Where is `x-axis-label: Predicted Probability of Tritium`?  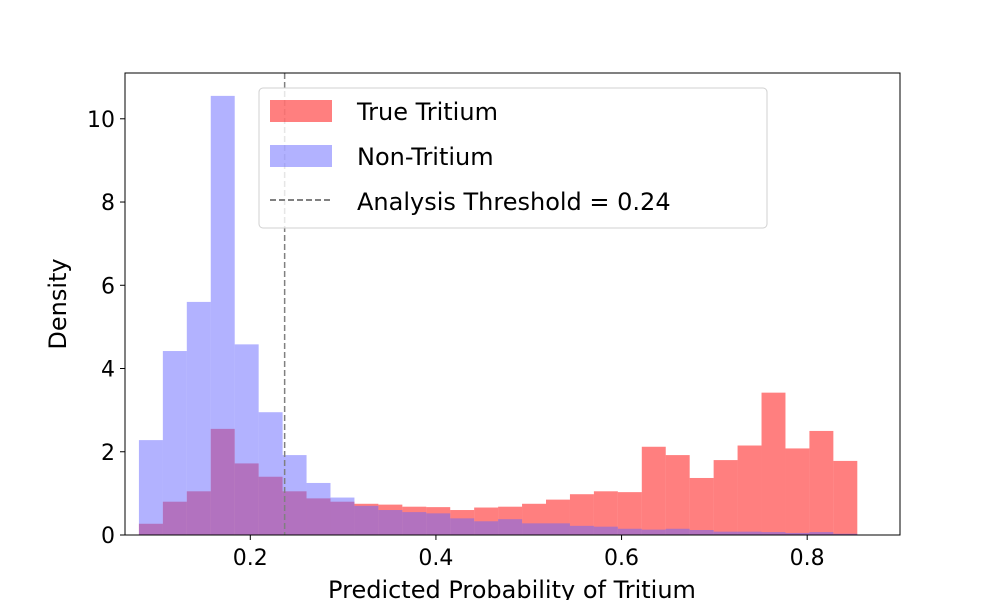 x-axis-label: Predicted Probability of Tritium is located at coordinates (512, 588).